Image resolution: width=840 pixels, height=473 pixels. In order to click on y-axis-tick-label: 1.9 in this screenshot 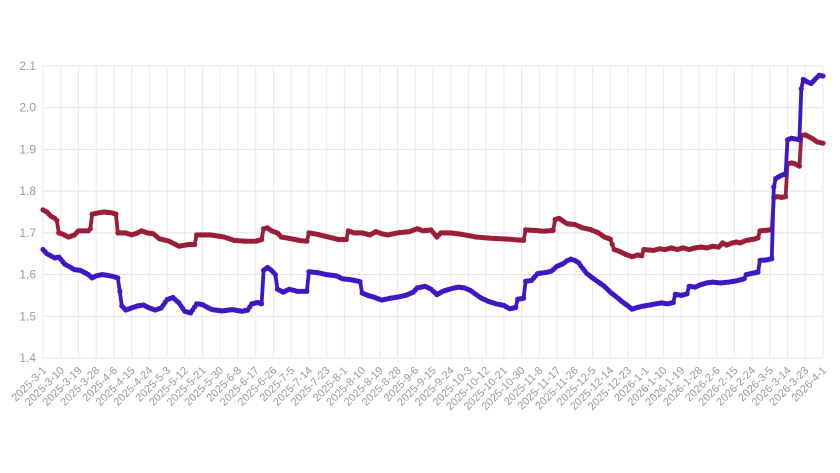, I will do `click(27, 149)`.